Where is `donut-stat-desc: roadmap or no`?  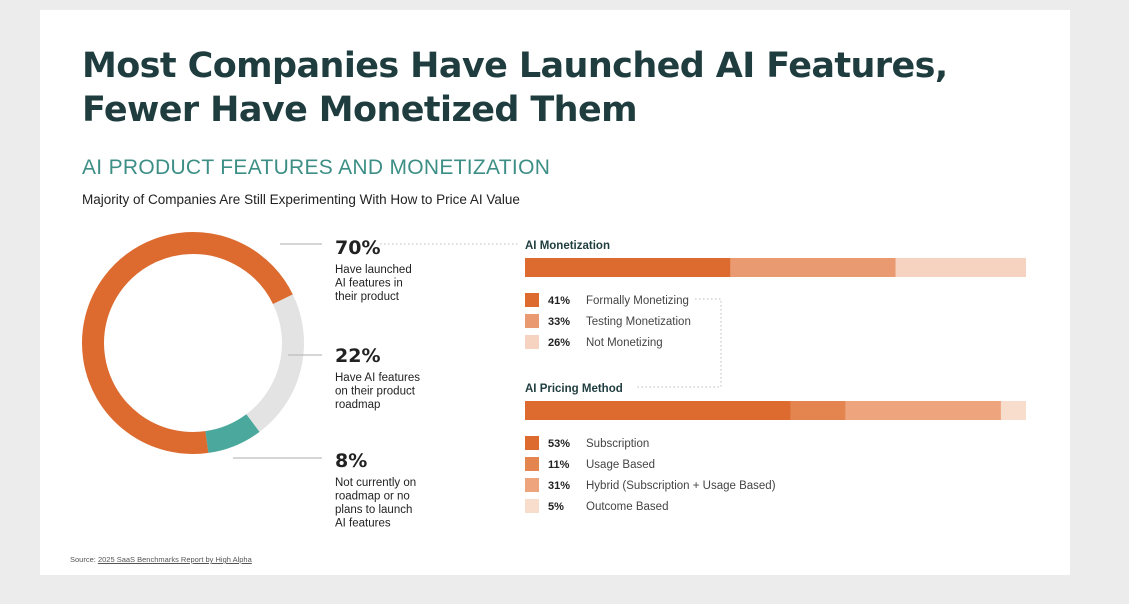 donut-stat-desc: roadmap or no is located at coordinates (372, 497).